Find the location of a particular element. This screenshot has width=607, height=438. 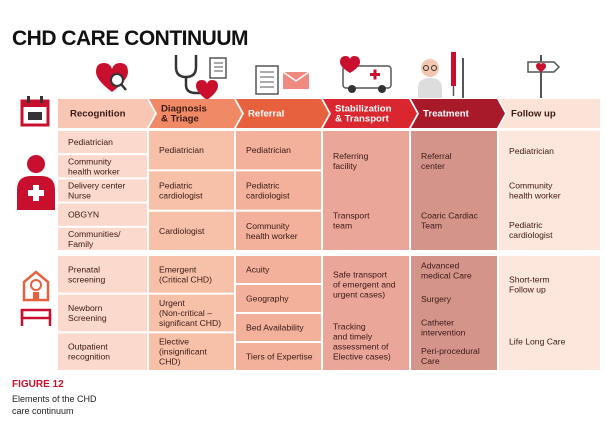

text-line: Geography is located at coordinates (267, 299).